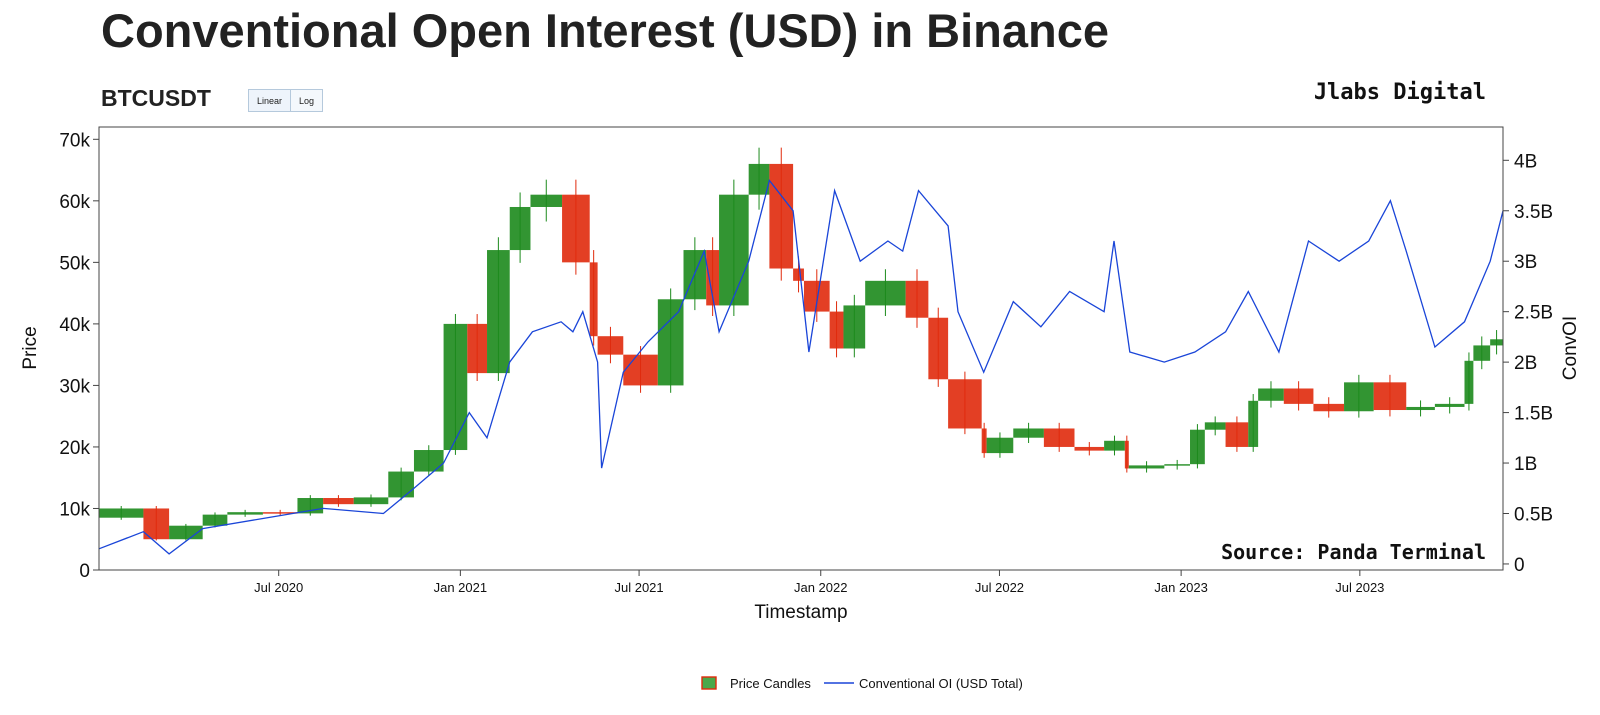 This screenshot has height=715, width=1600. Describe the element at coordinates (30, 347) in the screenshot. I see `y-axis-label: Price` at that location.